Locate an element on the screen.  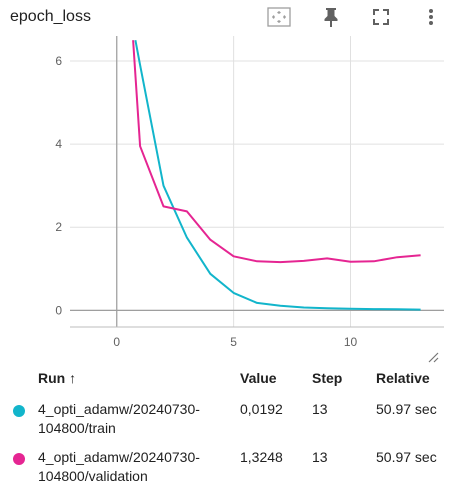
y-tick-label: 2 is located at coordinates (58, 227).